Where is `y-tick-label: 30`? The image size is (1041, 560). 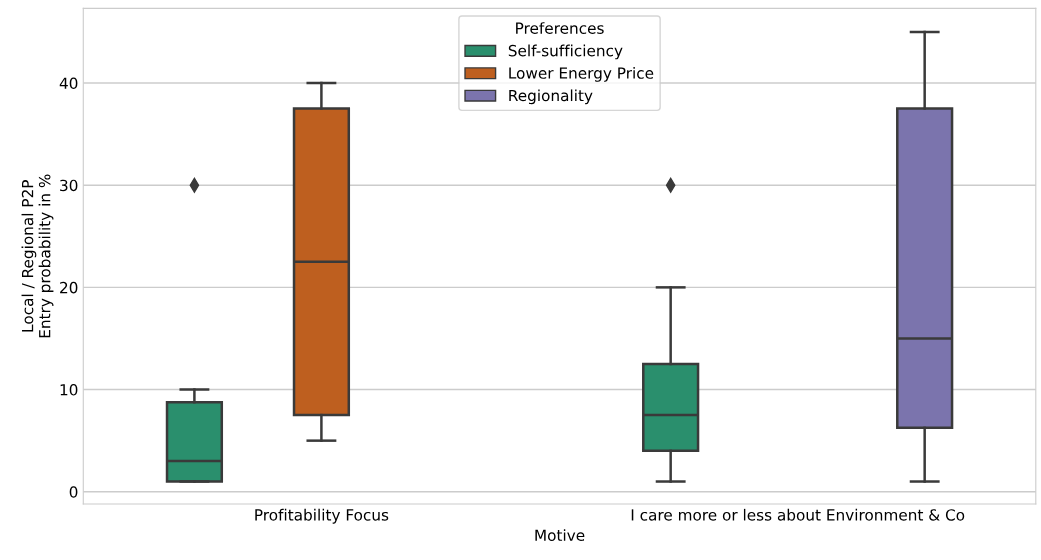 y-tick-label: 30 is located at coordinates (69, 185).